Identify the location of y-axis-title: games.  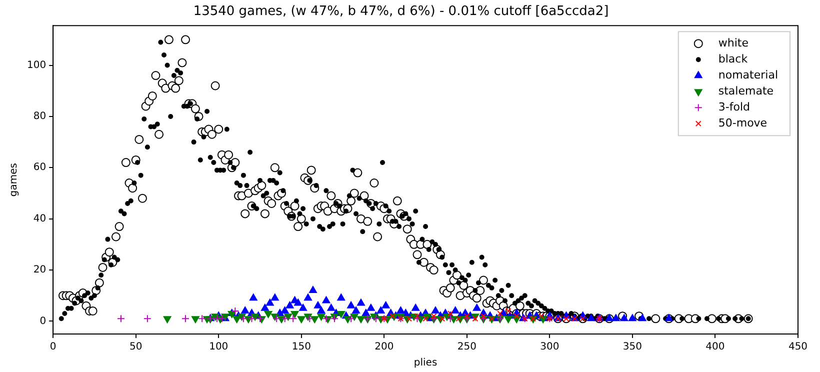
(14, 180).